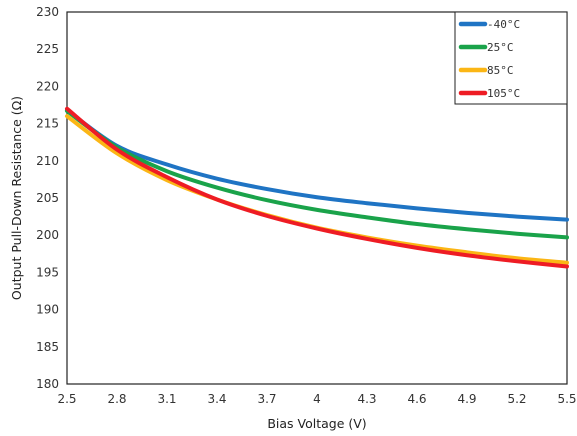 Image resolution: width=577 pixels, height=436 pixels. Describe the element at coordinates (47, 272) in the screenshot. I see `y-tick-label: 195` at that location.